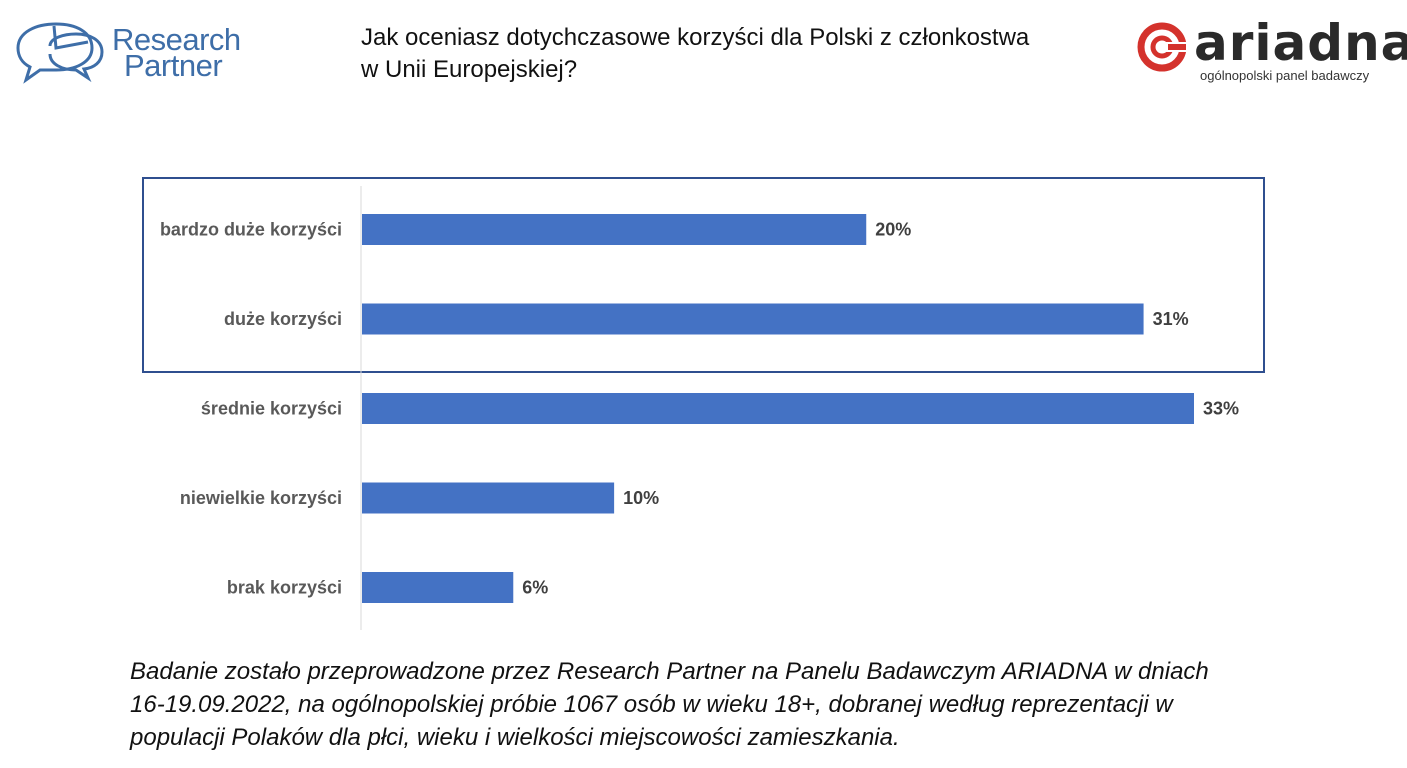 This screenshot has width=1407, height=768. I want to click on ariadna-wordmark: ariadna, so click(1300, 43).